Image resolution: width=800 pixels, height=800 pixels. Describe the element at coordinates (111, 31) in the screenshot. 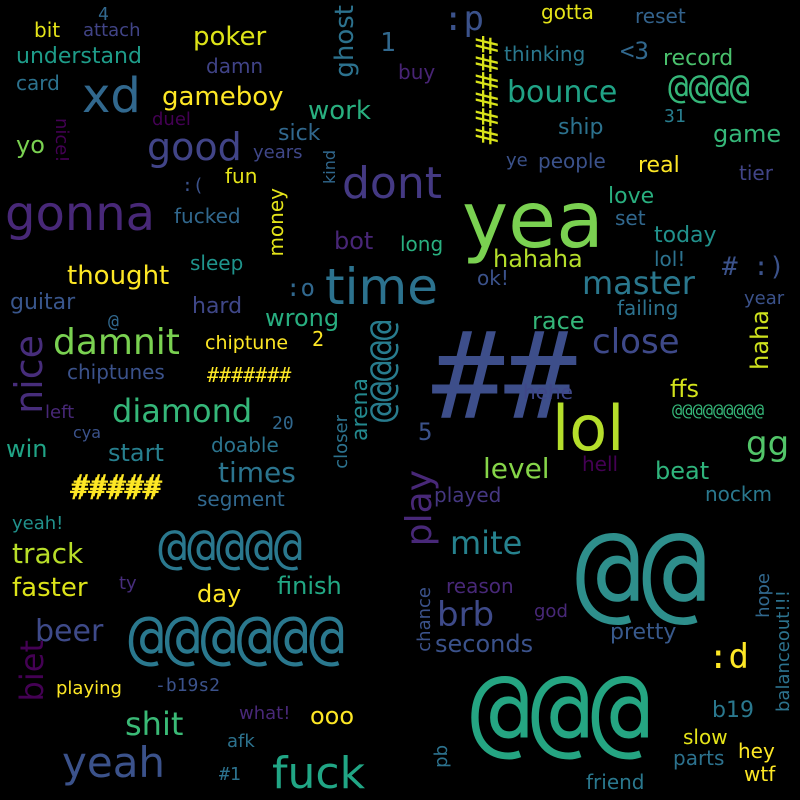

I see `word-attach: attach` at that location.